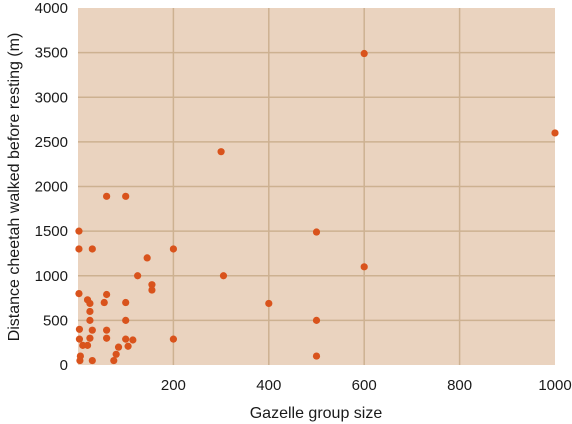 The width and height of the screenshot is (572, 424). I want to click on x-tick-labels: 200 400 600 800 1000, so click(366, 385).